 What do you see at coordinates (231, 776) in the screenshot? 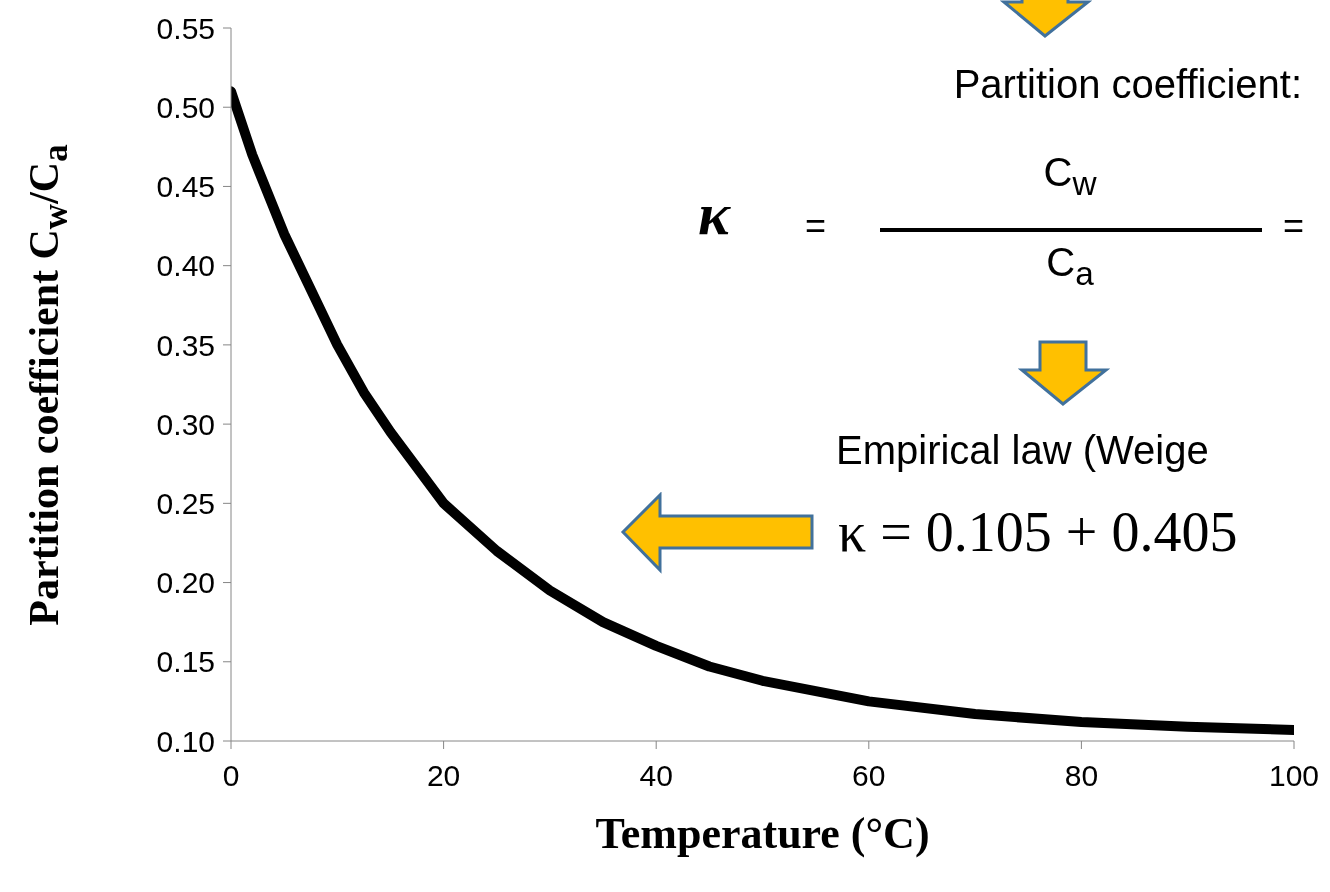
I see `x-tick-label: 0` at bounding box center [231, 776].